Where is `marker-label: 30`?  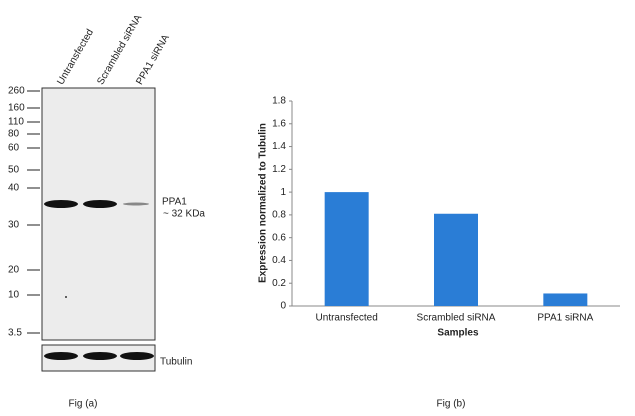 marker-label: 30 is located at coordinates (14, 225).